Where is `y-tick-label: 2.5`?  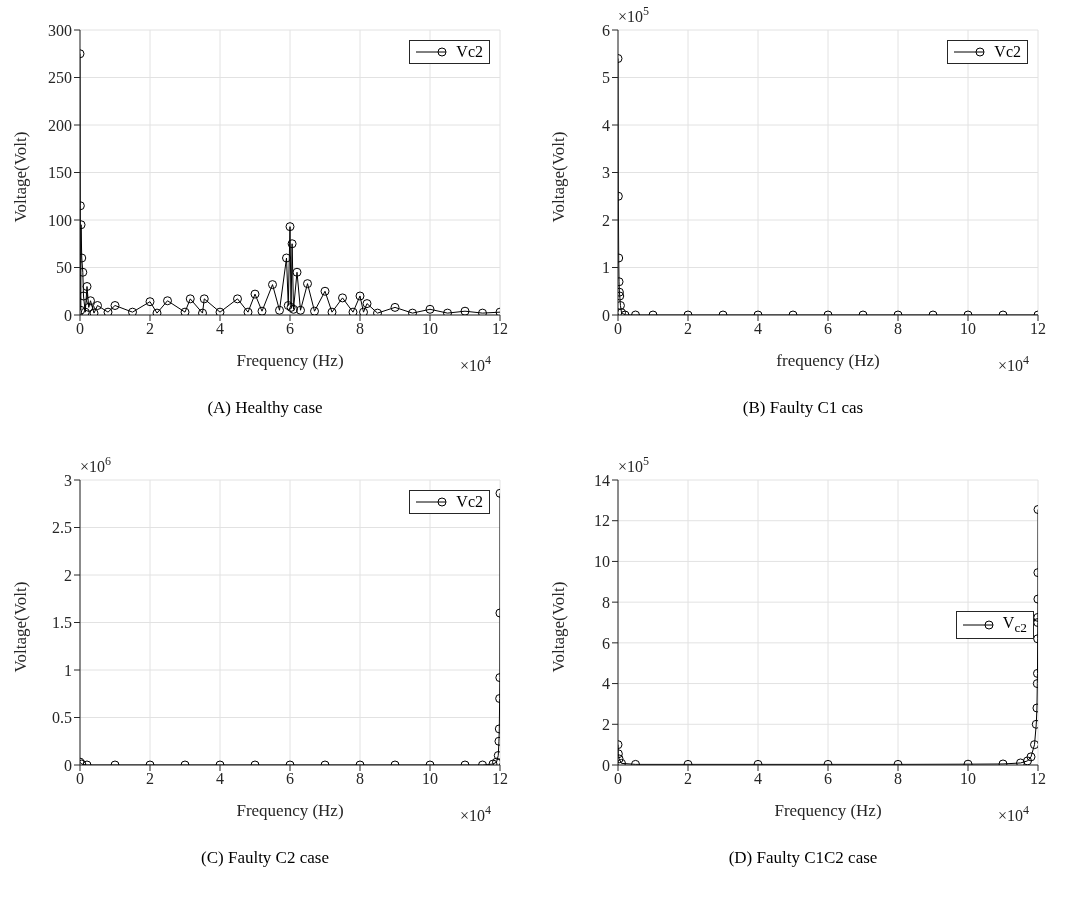 y-tick-label: 2.5 is located at coordinates (62, 528).